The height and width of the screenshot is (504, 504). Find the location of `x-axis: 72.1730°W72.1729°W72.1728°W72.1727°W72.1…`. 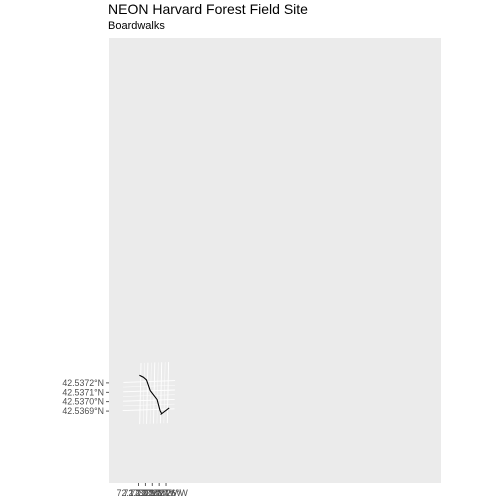

x-axis: 72.1730°W72.1729°W72.1728°W72.1727°W72.1… is located at coordinates (153, 490).